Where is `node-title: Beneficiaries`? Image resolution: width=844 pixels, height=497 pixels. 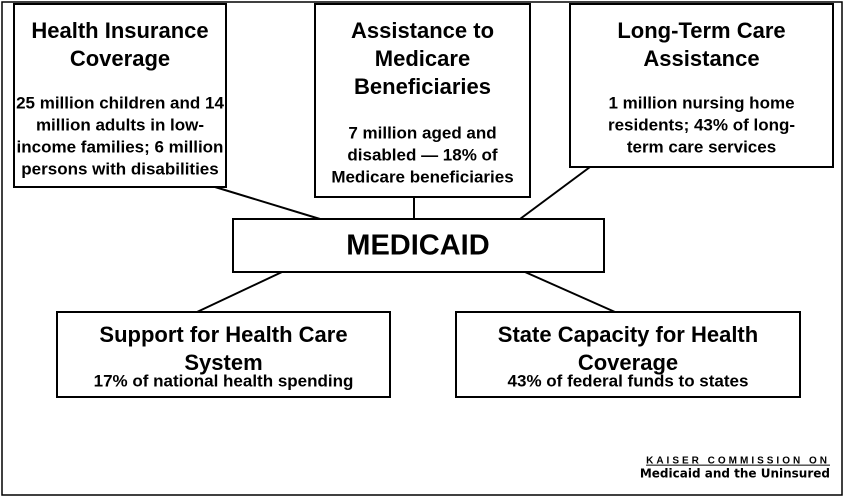 node-title: Beneficiaries is located at coordinates (422, 86).